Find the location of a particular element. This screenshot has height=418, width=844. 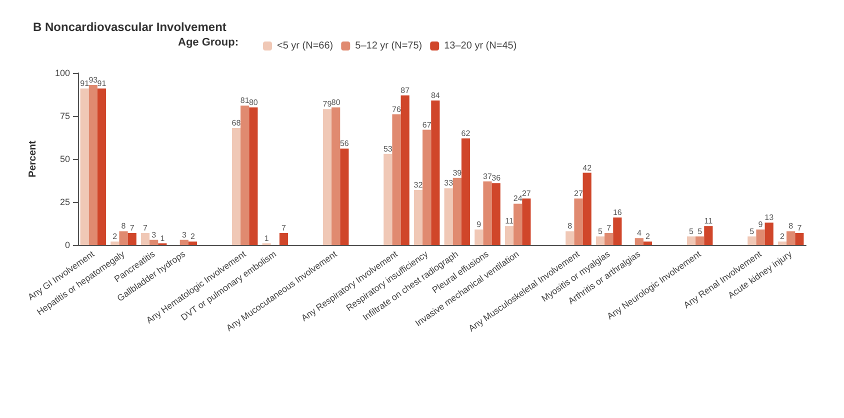

data-label: 42 is located at coordinates (587, 167).